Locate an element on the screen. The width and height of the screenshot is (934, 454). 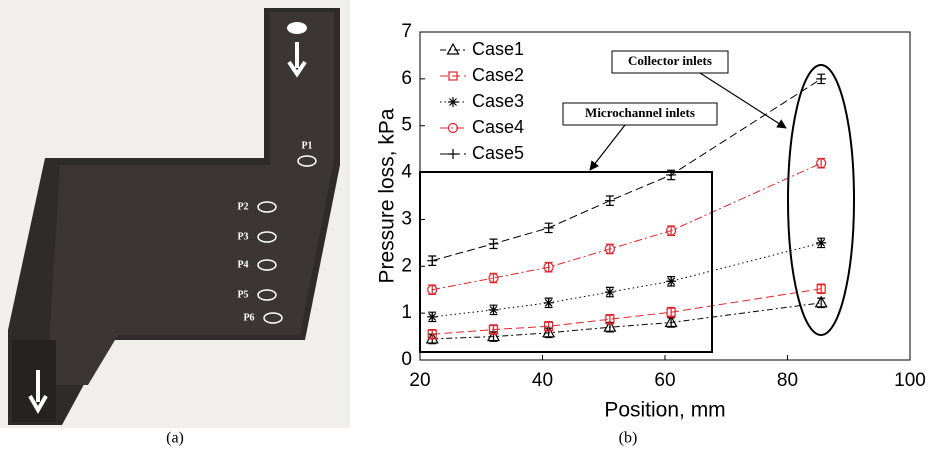
legend-label: Case1 is located at coordinates (498, 49).